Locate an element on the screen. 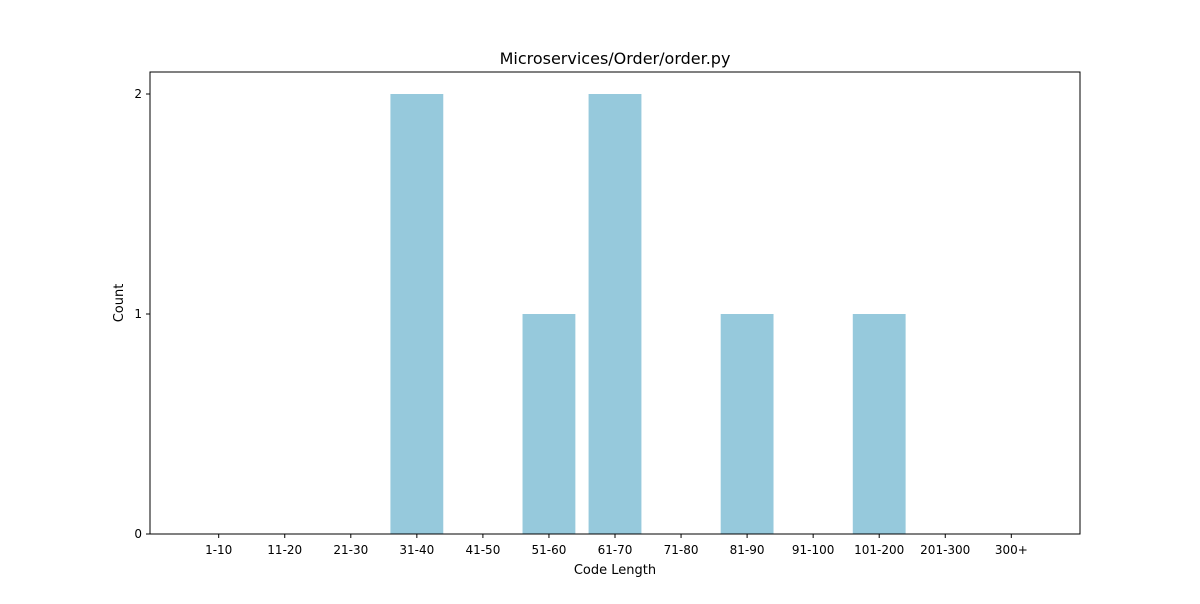  x-tick-label: 81-90 is located at coordinates (747, 550).